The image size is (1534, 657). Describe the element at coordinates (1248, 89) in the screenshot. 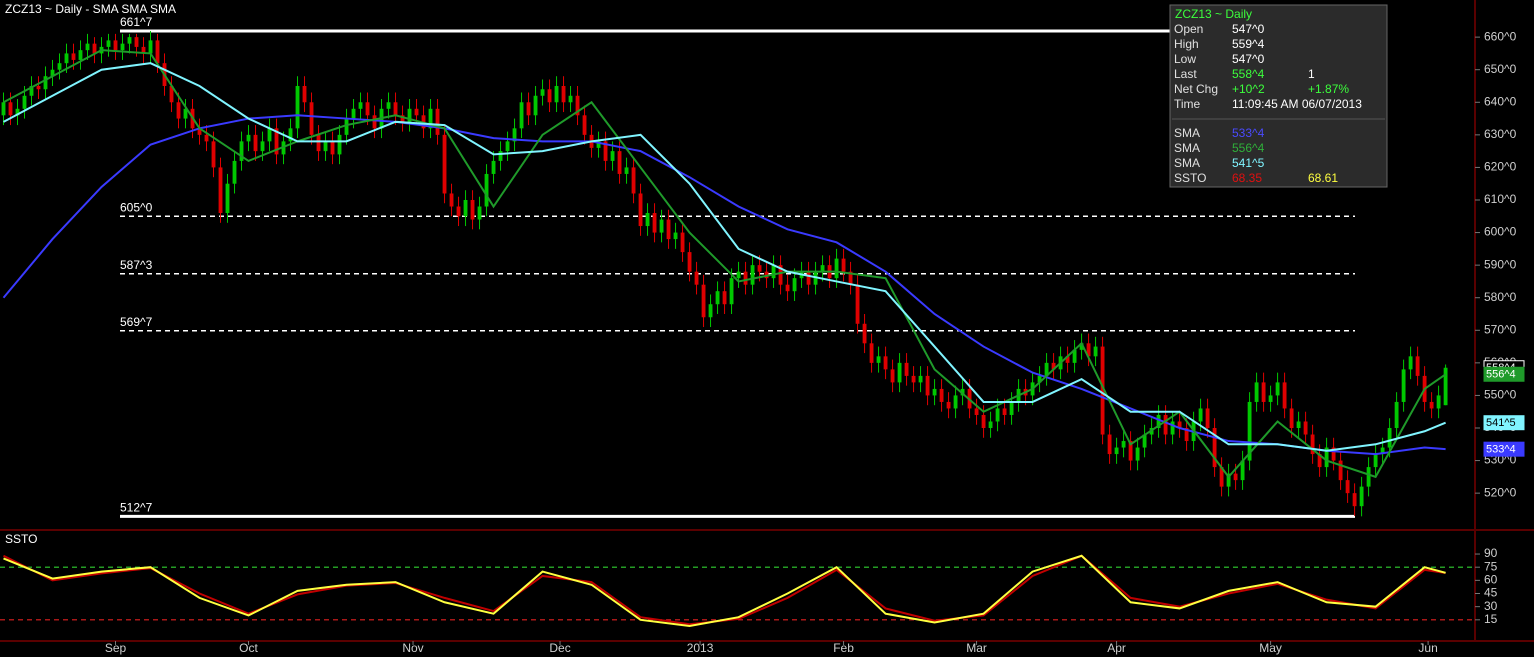

I see `info-value: +10^2` at that location.